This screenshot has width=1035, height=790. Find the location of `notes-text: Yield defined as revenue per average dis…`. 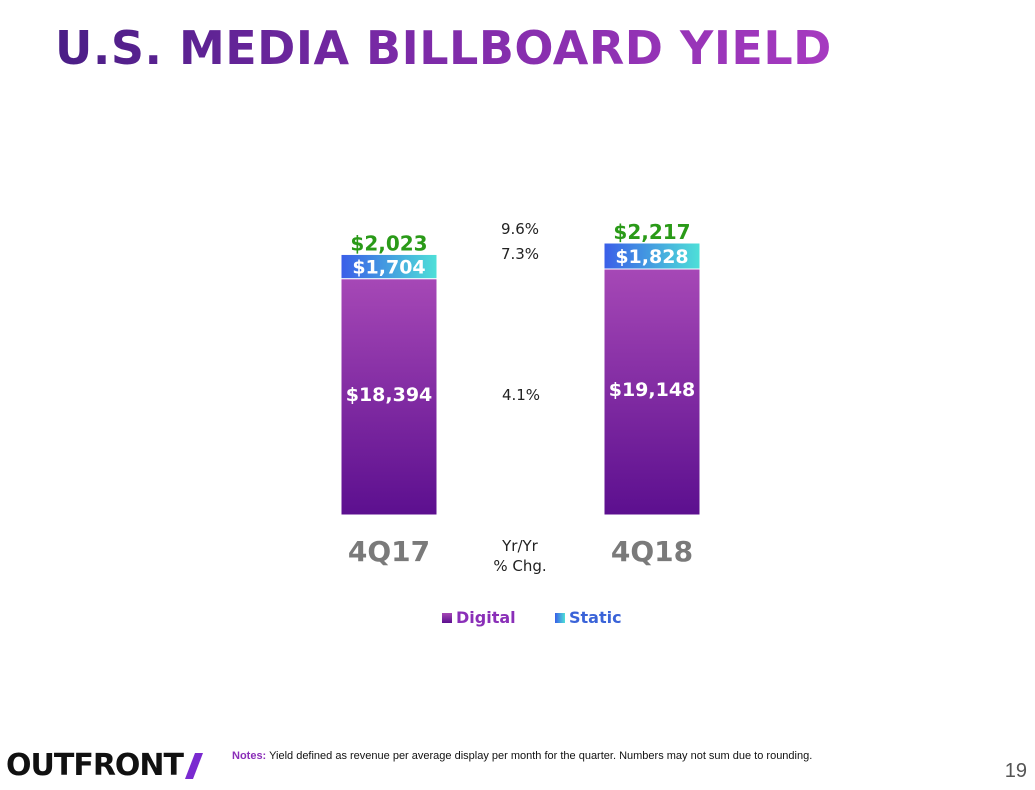

notes-text: Yield defined as revenue per average dis… is located at coordinates (539, 756).